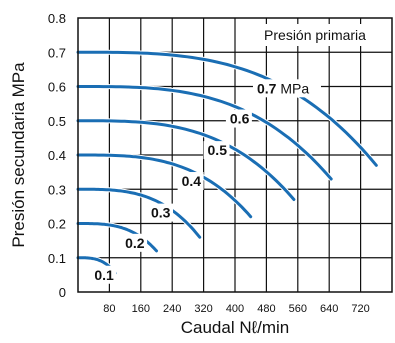 Image resolution: width=395 pixels, height=343 pixels. What do you see at coordinates (57, 52) in the screenshot?
I see `y-tick-label: 0.7` at bounding box center [57, 52].